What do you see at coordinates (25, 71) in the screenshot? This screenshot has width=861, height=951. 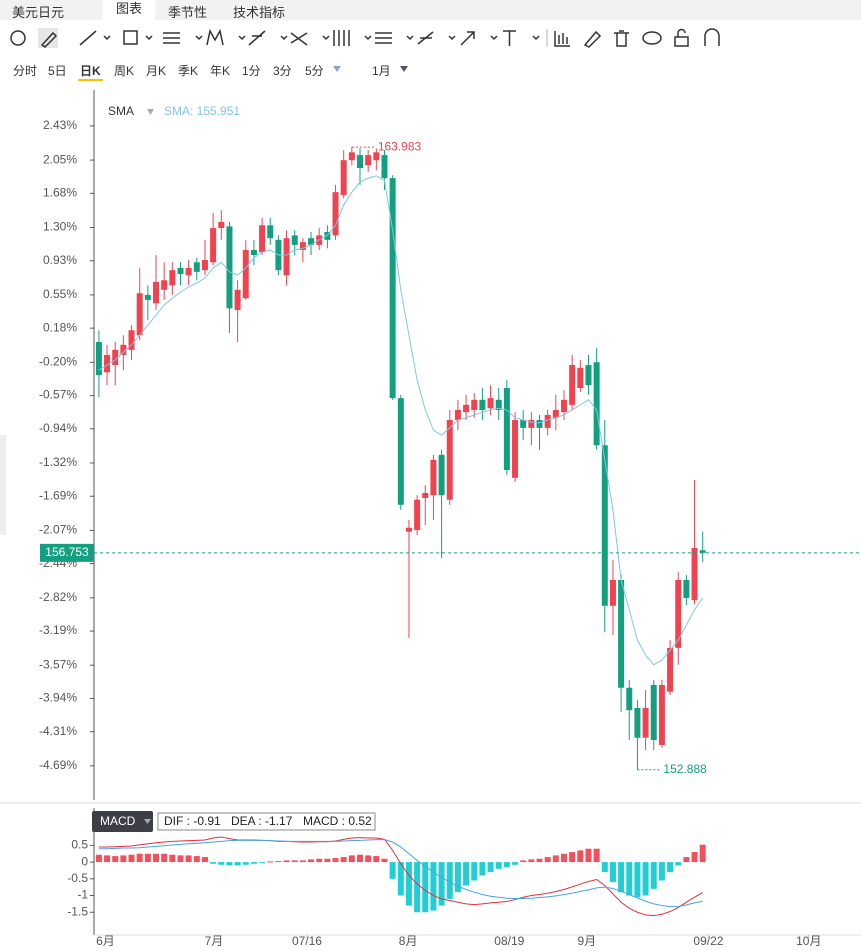 I see `period: 分时` at bounding box center [25, 71].